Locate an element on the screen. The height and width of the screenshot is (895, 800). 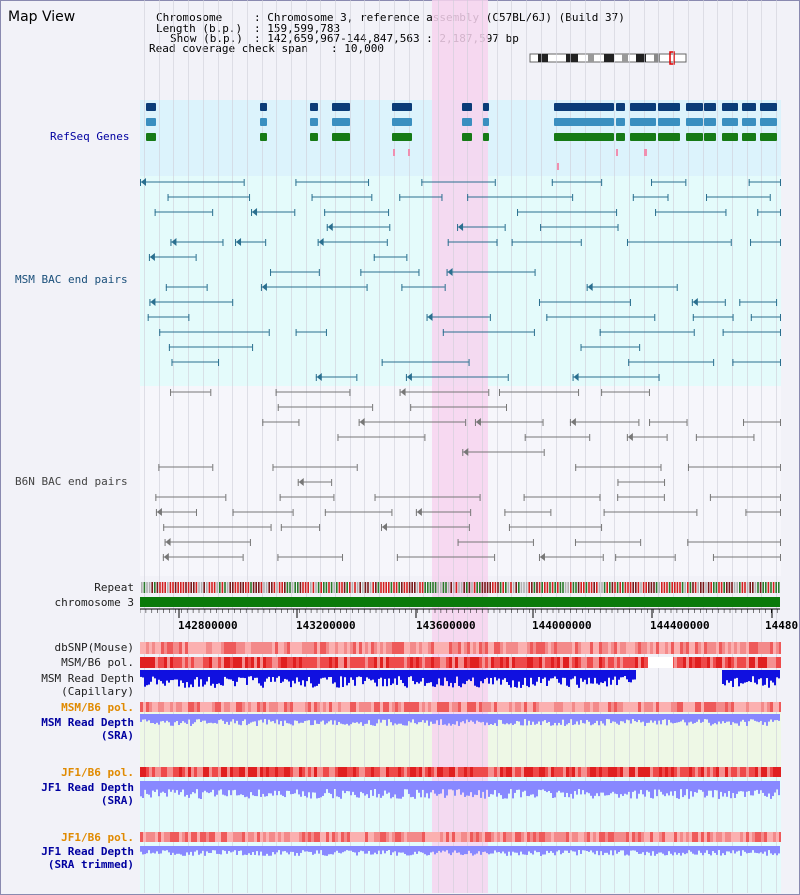
gridline is located at coordinates (188, 446).